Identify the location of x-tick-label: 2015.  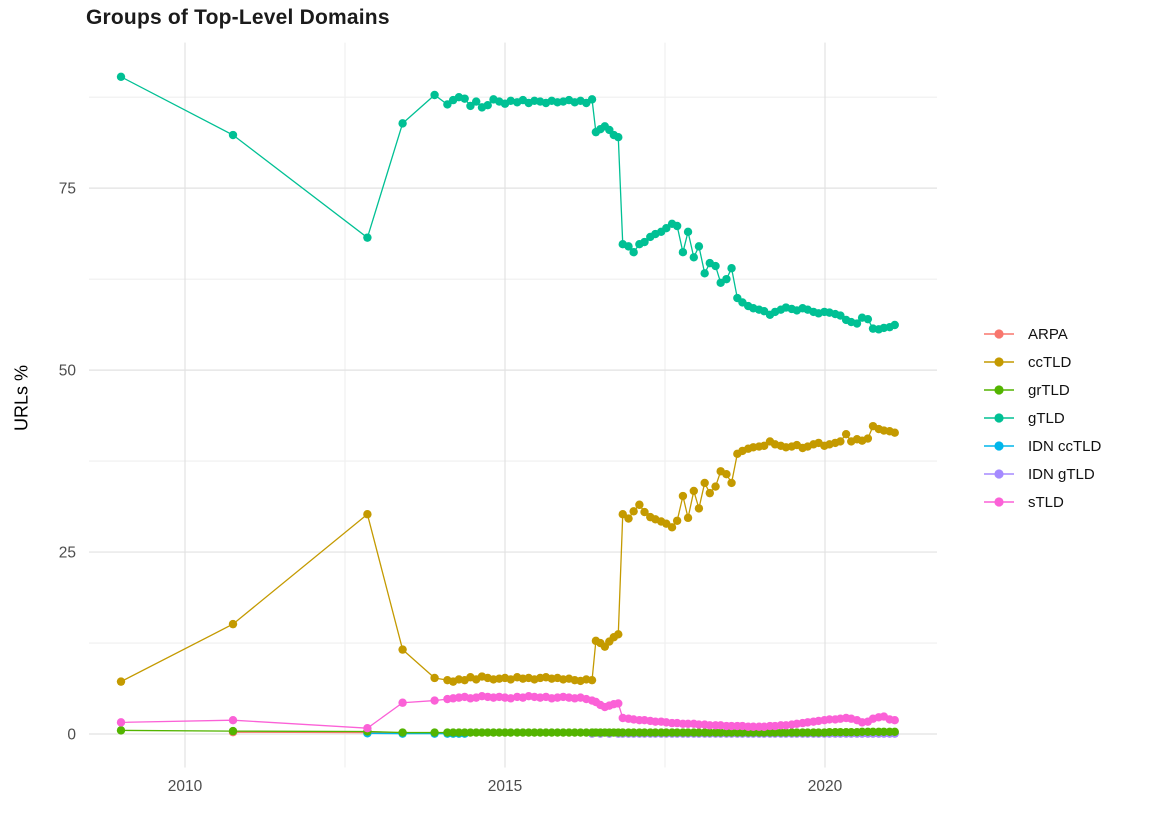
(505, 786).